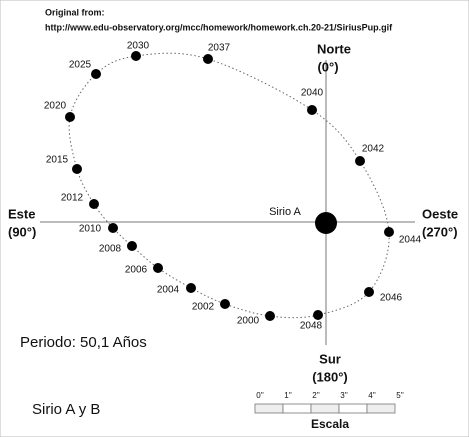 The width and height of the screenshot is (469, 437). What do you see at coordinates (288, 395) in the screenshot?
I see `scale-tick-label: 1''` at bounding box center [288, 395].